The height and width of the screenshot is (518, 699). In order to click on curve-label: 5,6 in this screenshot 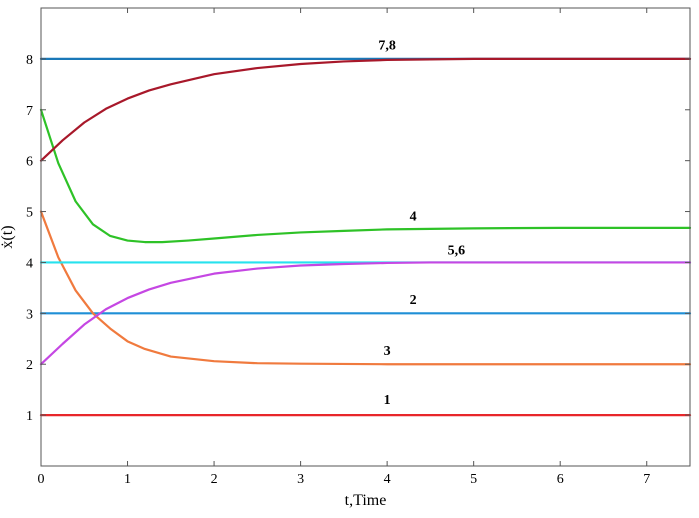, I will do `click(457, 250)`.